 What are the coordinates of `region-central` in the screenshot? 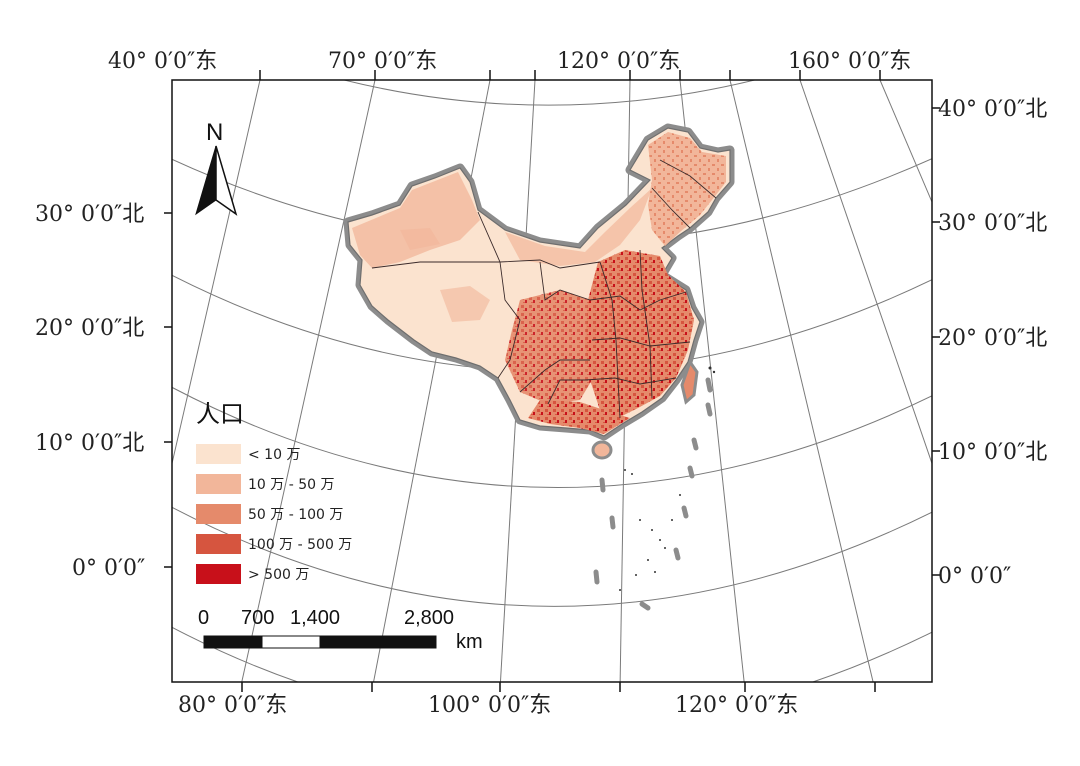 It's located at (550, 347).